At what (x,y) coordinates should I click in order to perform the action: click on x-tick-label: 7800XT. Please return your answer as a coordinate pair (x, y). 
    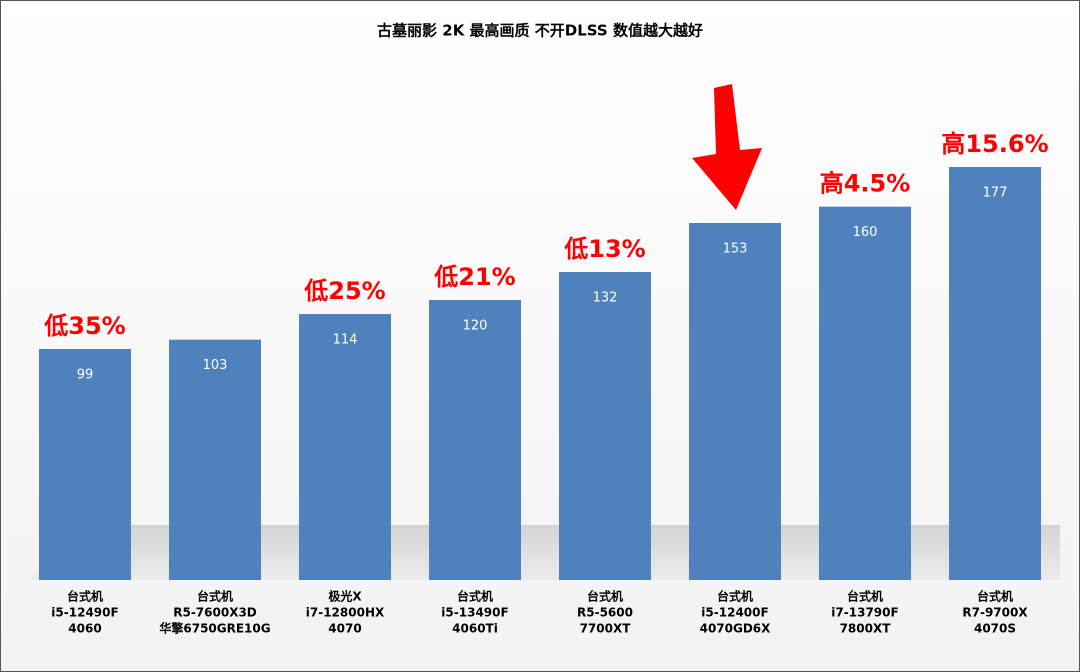
    Looking at the image, I should click on (866, 629).